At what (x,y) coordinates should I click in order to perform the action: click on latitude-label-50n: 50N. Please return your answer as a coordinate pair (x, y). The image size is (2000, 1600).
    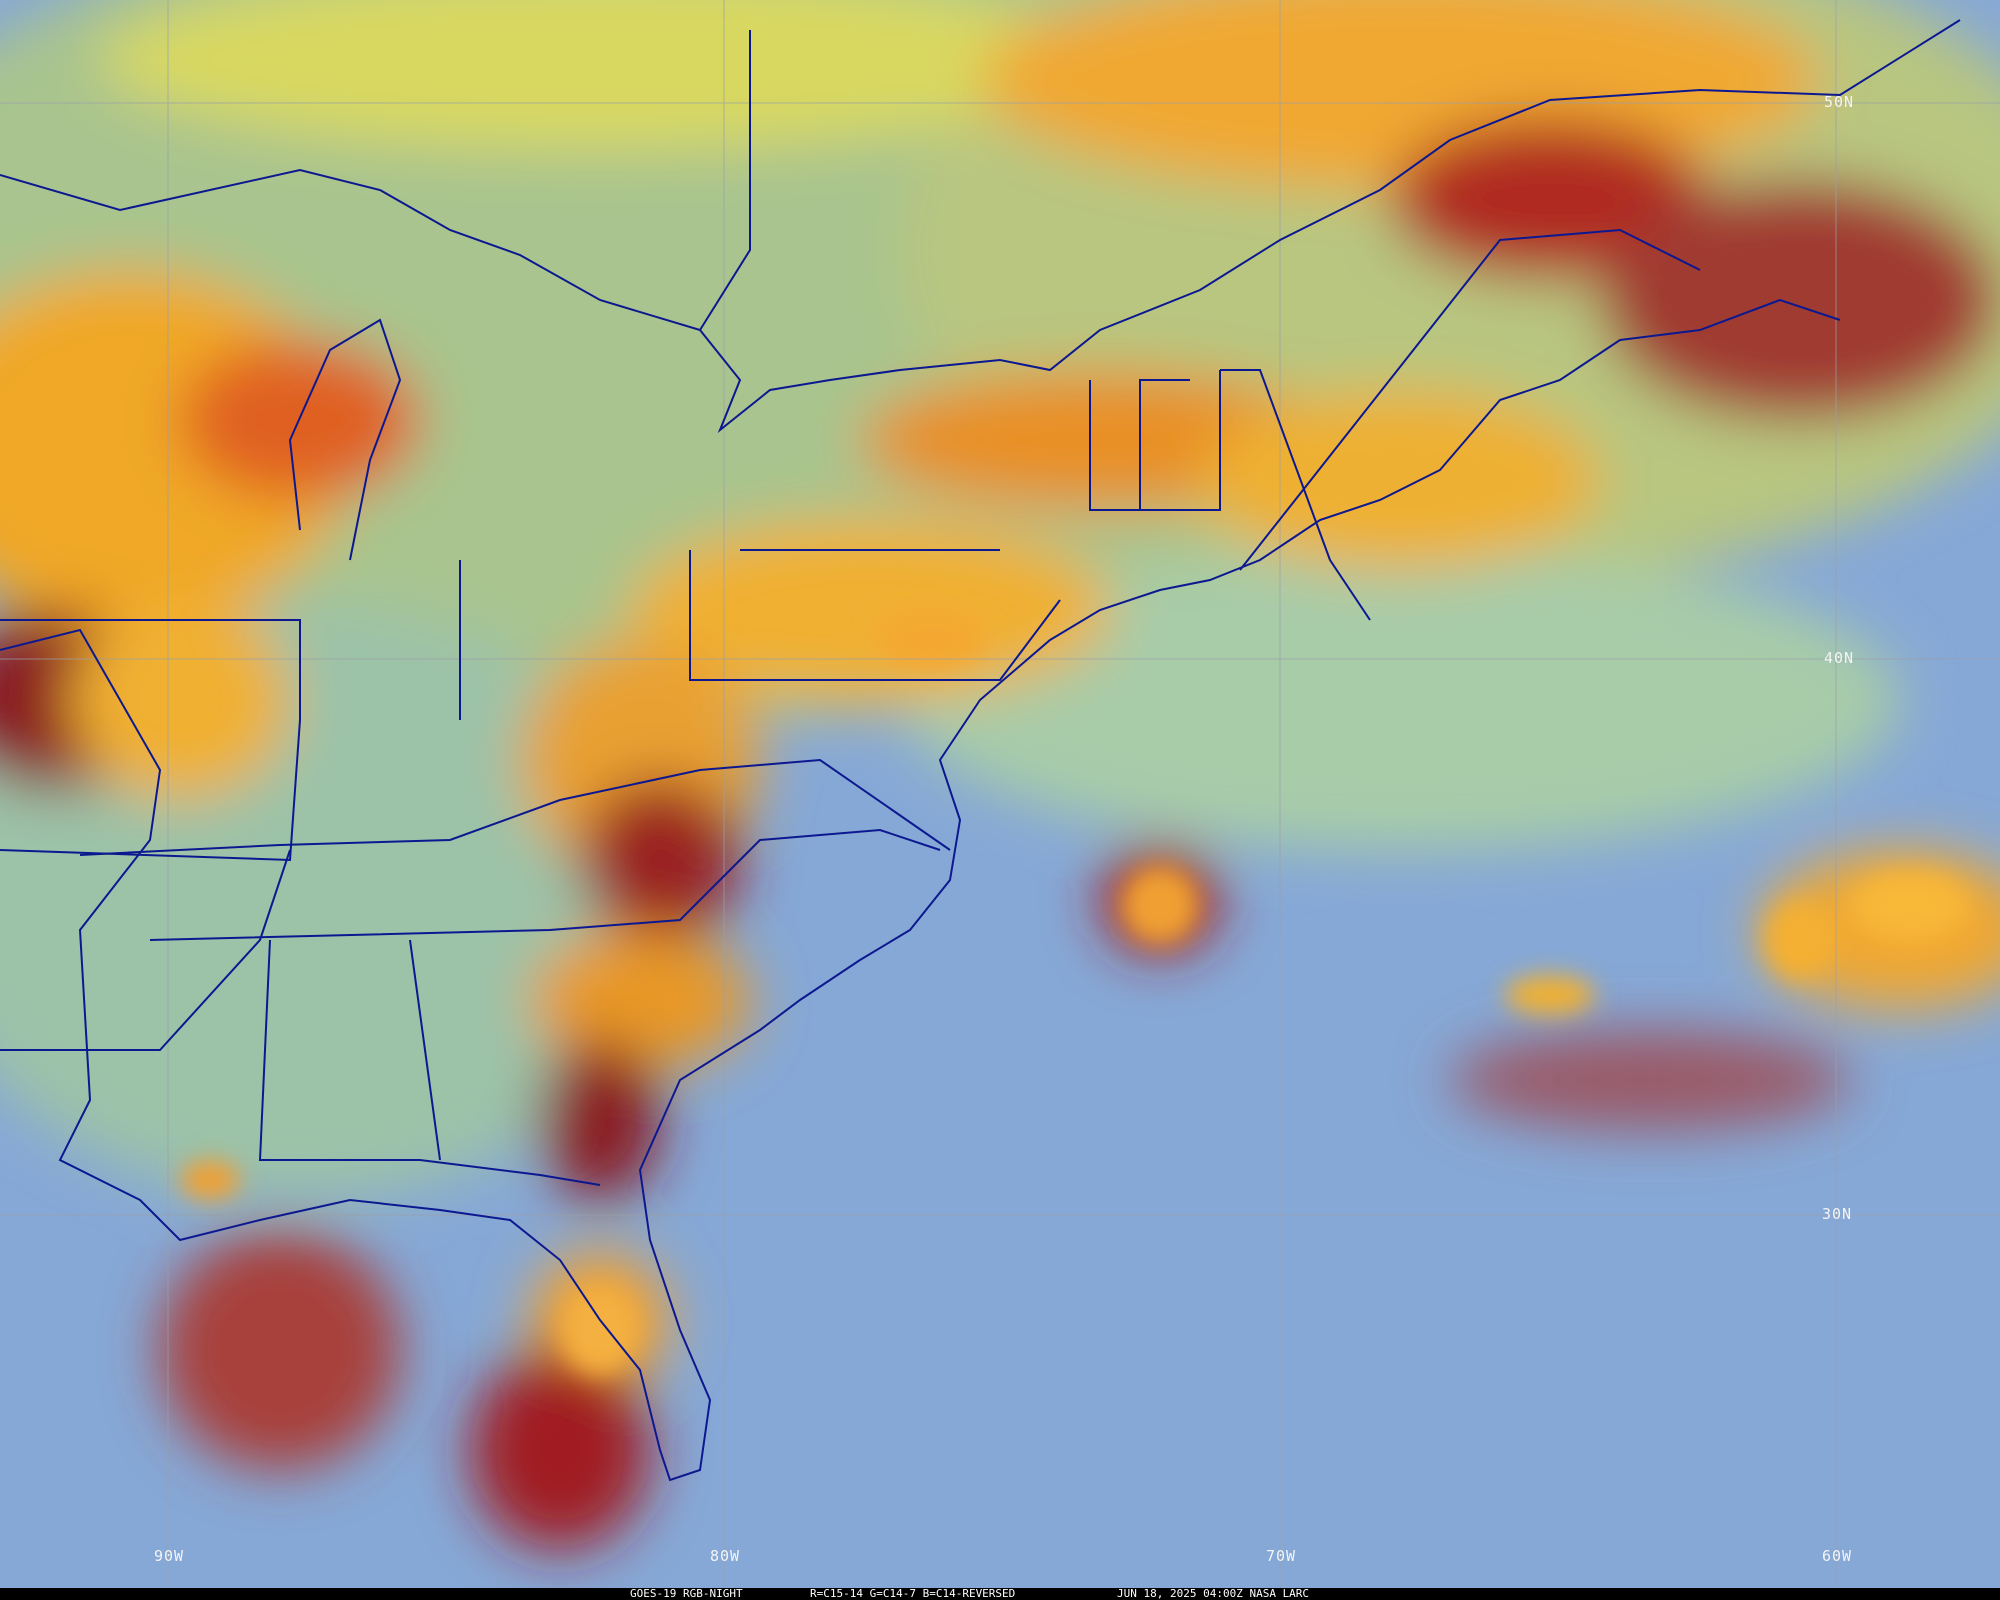
    Looking at the image, I should click on (1839, 102).